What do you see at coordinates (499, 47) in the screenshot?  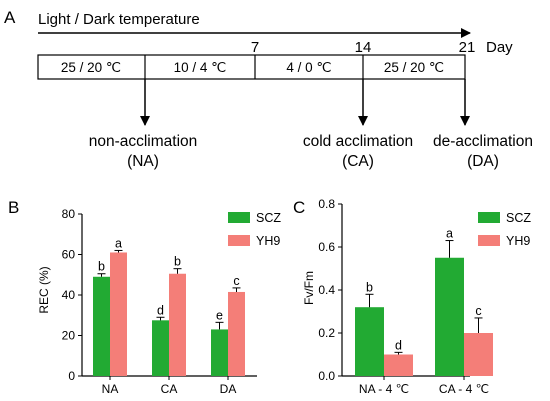 I see `day-unit: Day` at bounding box center [499, 47].